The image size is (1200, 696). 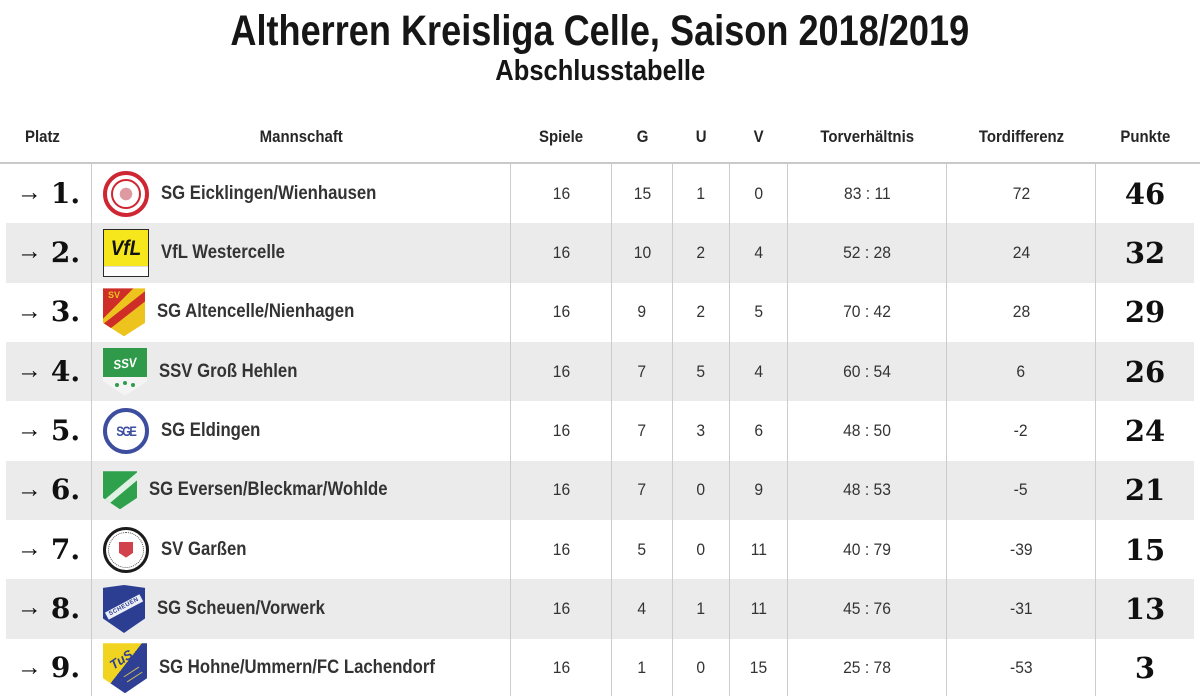 I want to click on club-logo-altencelle-icon: SV, so click(x=124, y=312).